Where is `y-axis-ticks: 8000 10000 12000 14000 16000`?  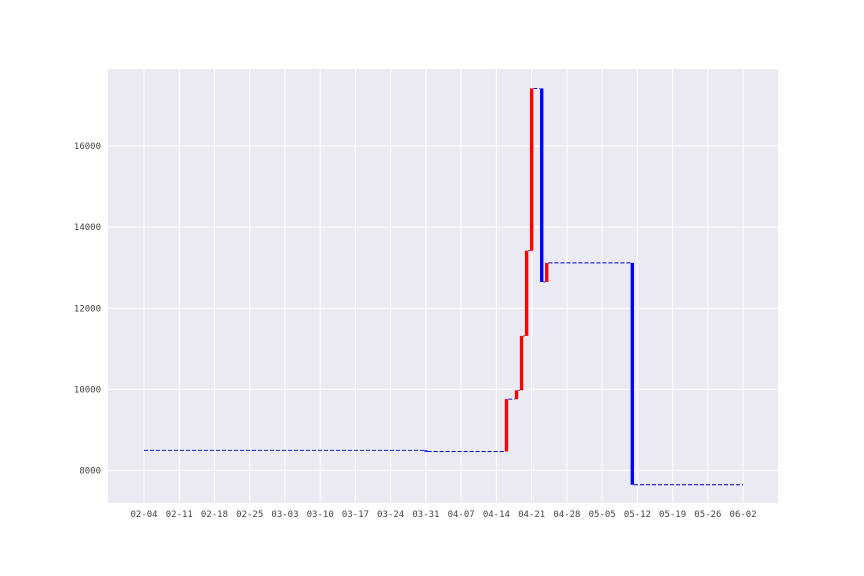
y-axis-ticks: 8000 10000 12000 14000 16000 is located at coordinates (87, 309).